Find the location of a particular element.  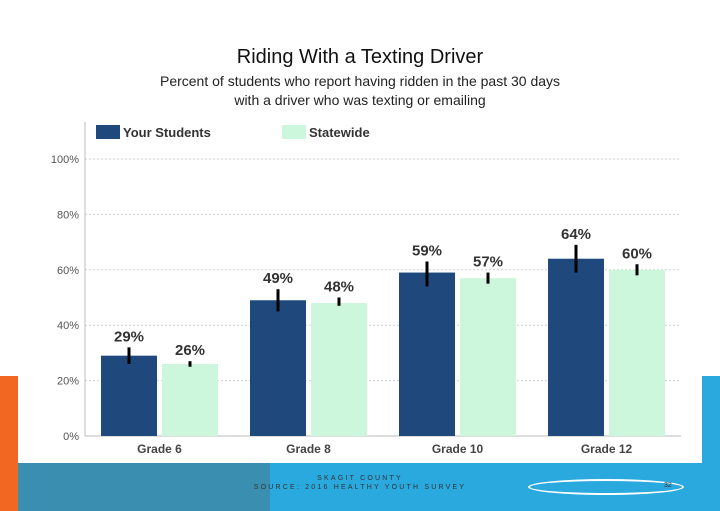

footer-county: SKAGIT COUNTY is located at coordinates (360, 478).